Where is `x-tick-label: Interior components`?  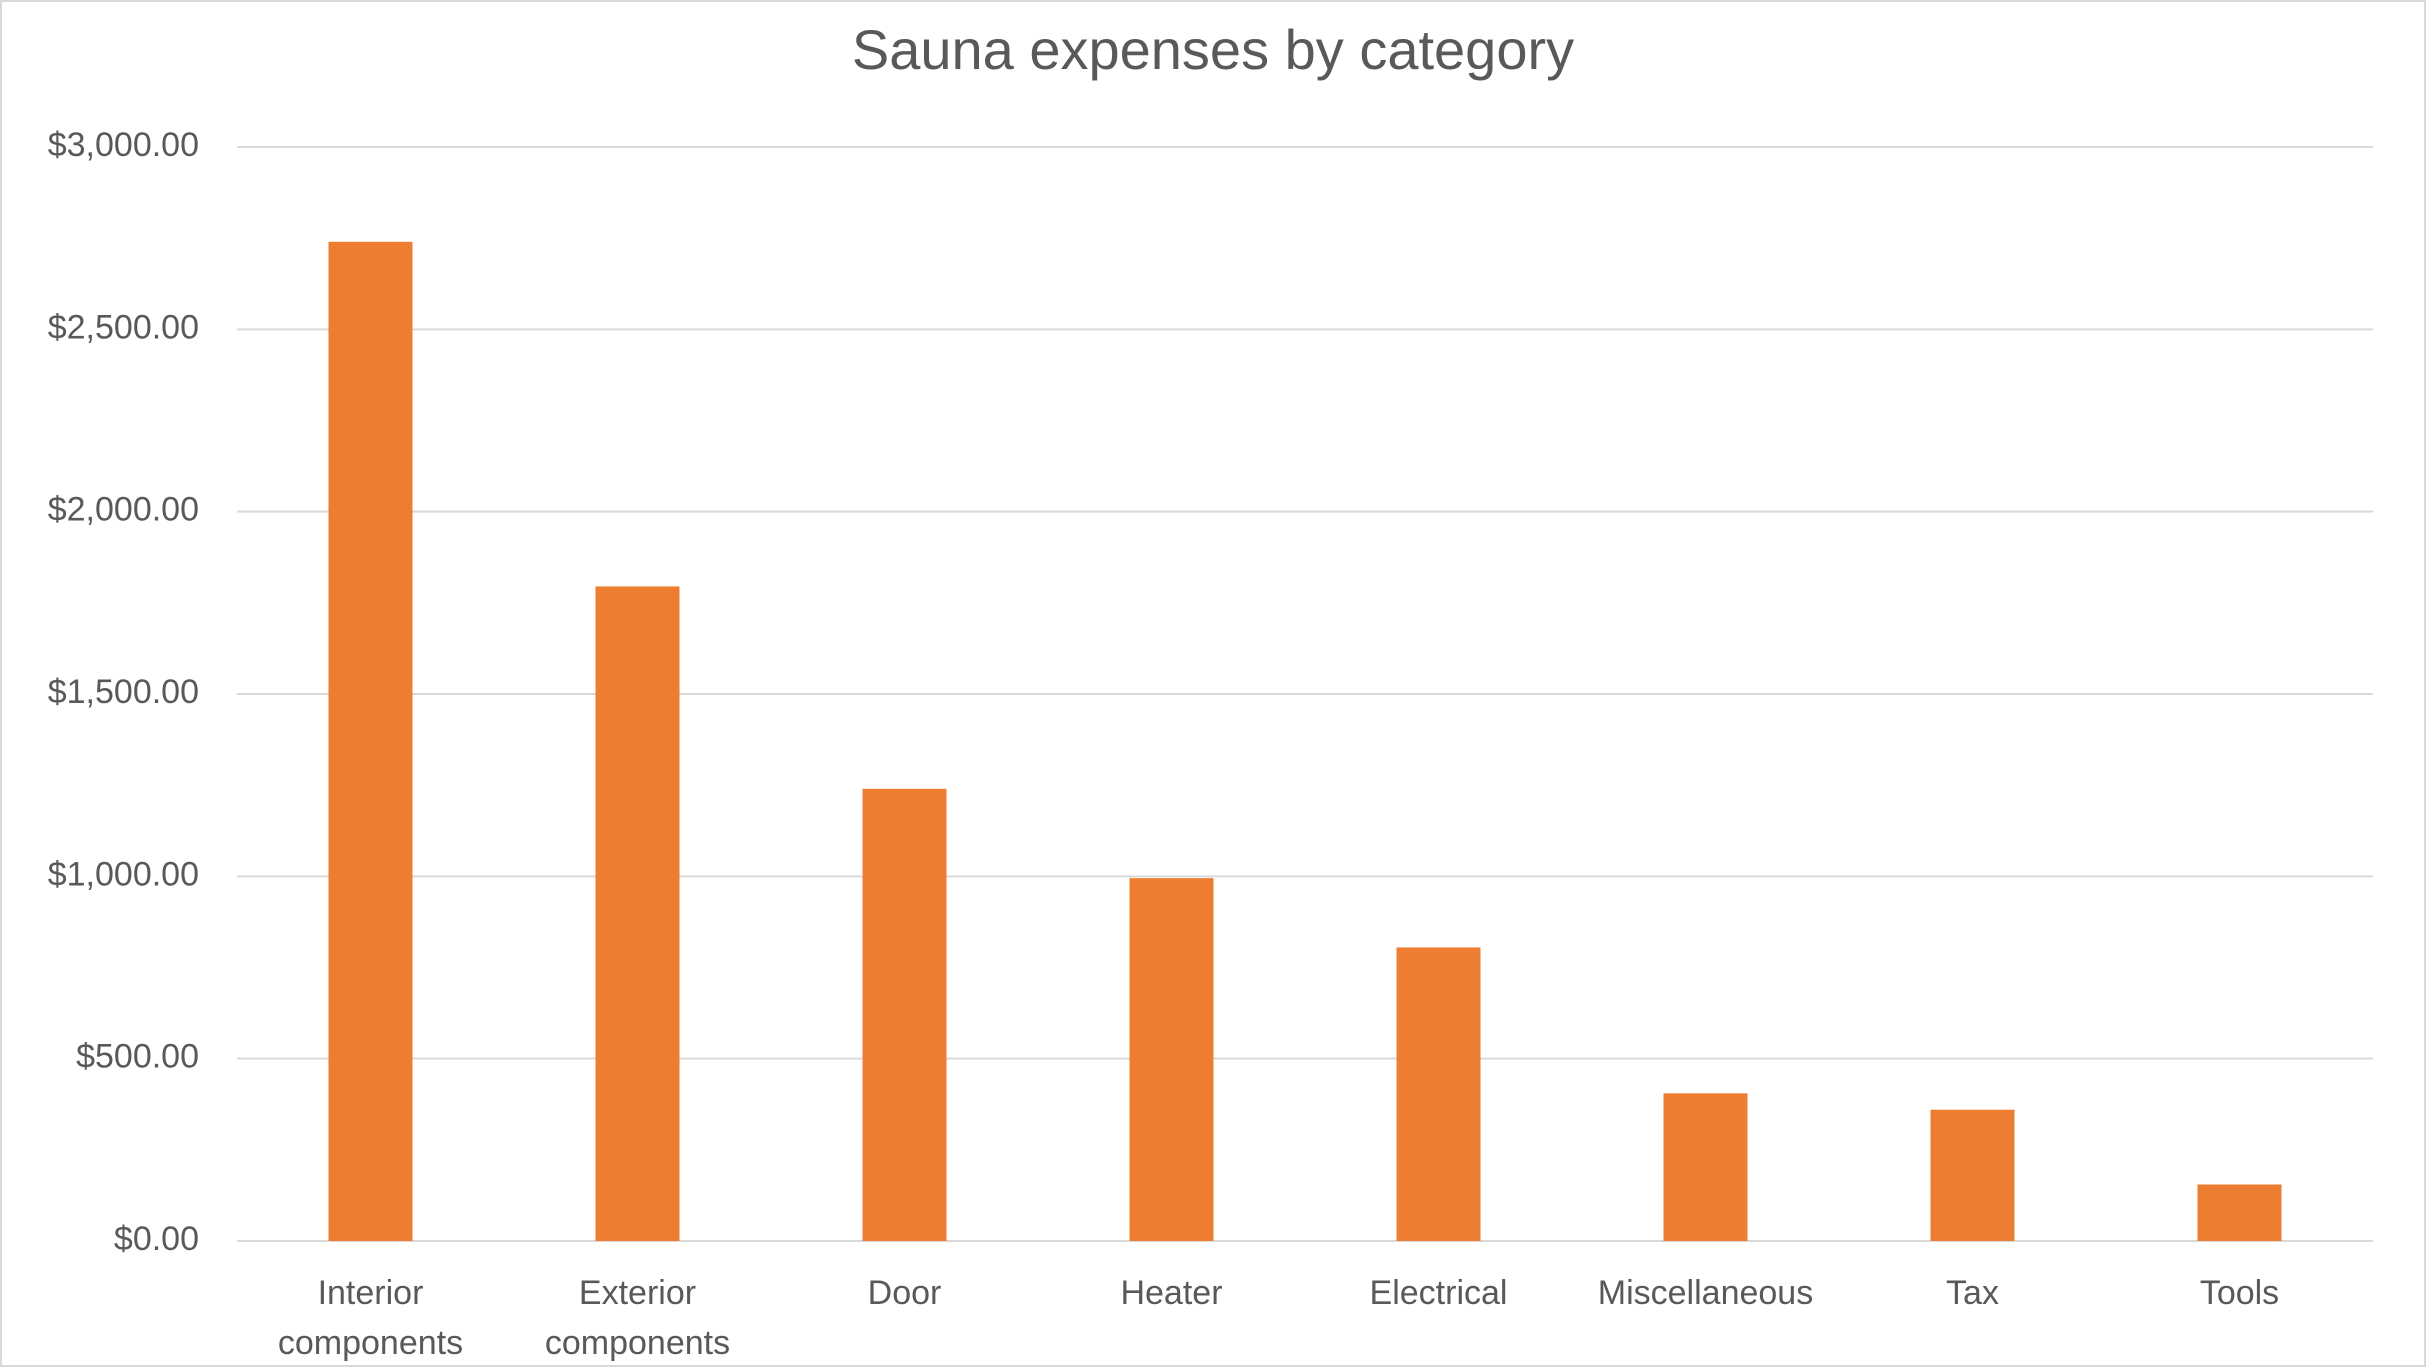 x-tick-label: Interior components is located at coordinates (370, 1318).